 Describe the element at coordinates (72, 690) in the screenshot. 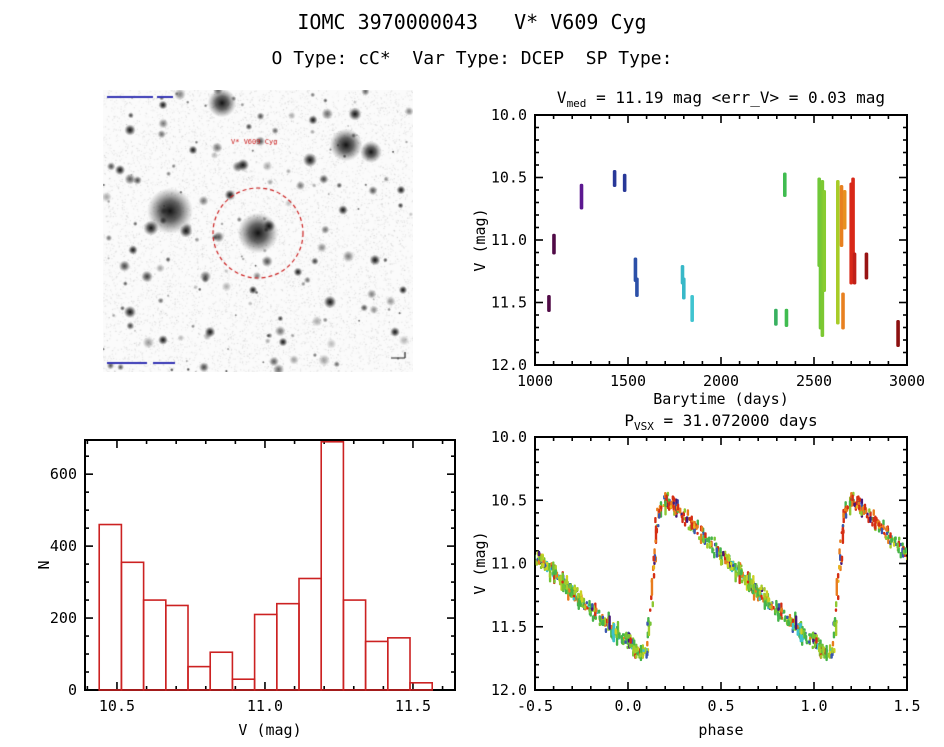

I see `svg-text: 0` at that location.